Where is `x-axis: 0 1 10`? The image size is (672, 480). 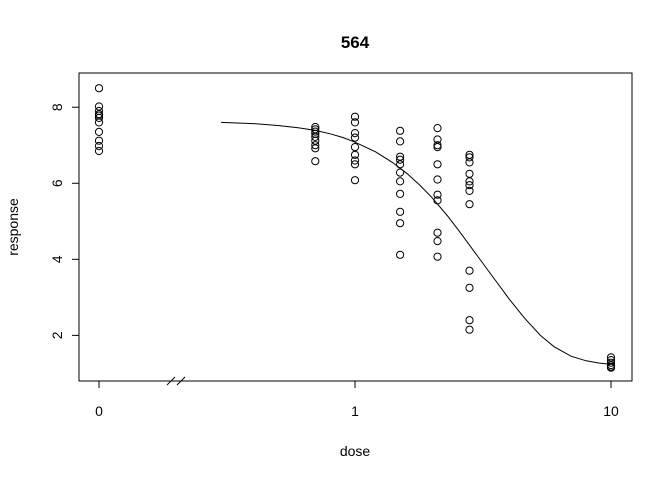
x-axis: 0 1 10 is located at coordinates (357, 397).